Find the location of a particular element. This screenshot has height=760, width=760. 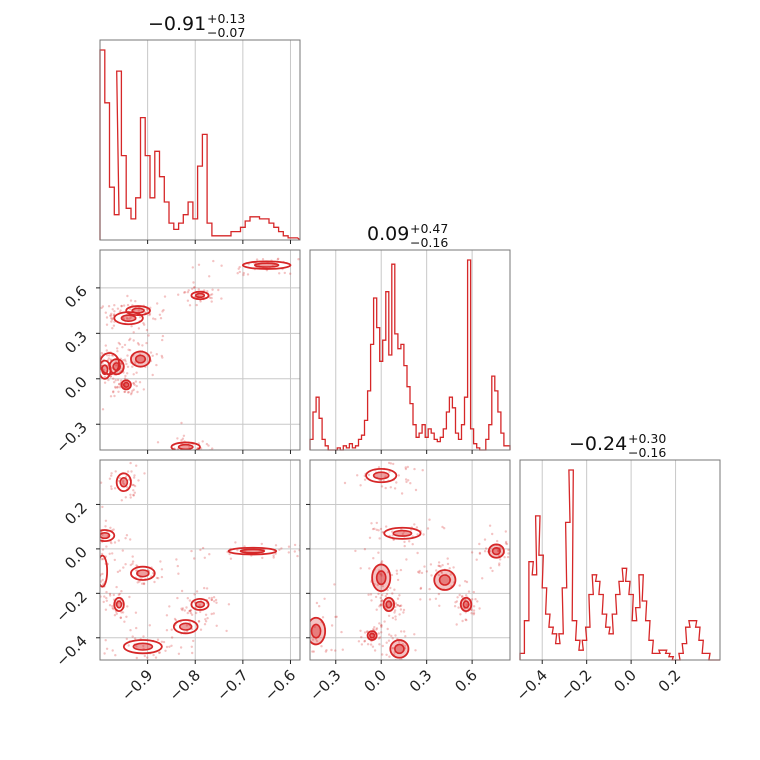

xtick-label-2-0: −0.4 is located at coordinates (532, 685).